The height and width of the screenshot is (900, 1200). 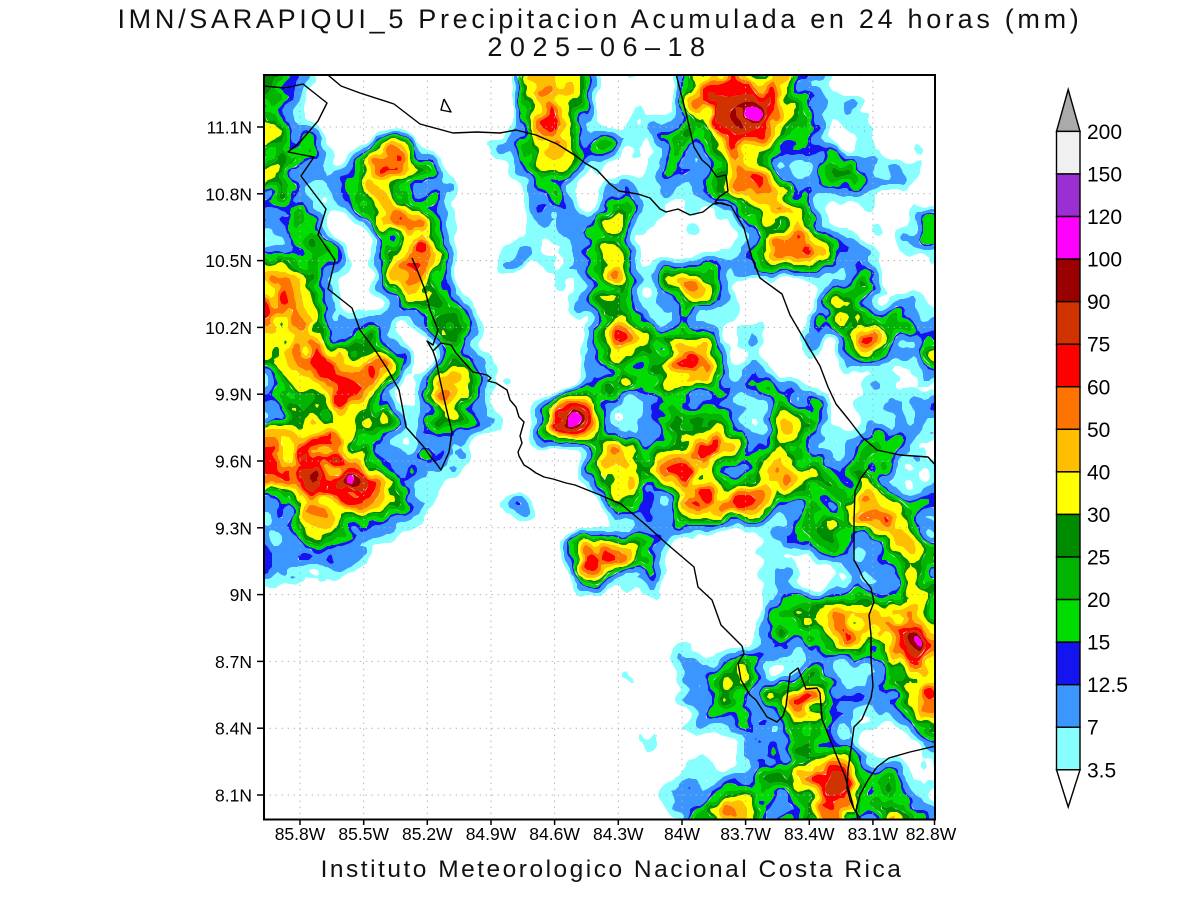 I want to click on svg-text: 83.4W, so click(x=809, y=834).